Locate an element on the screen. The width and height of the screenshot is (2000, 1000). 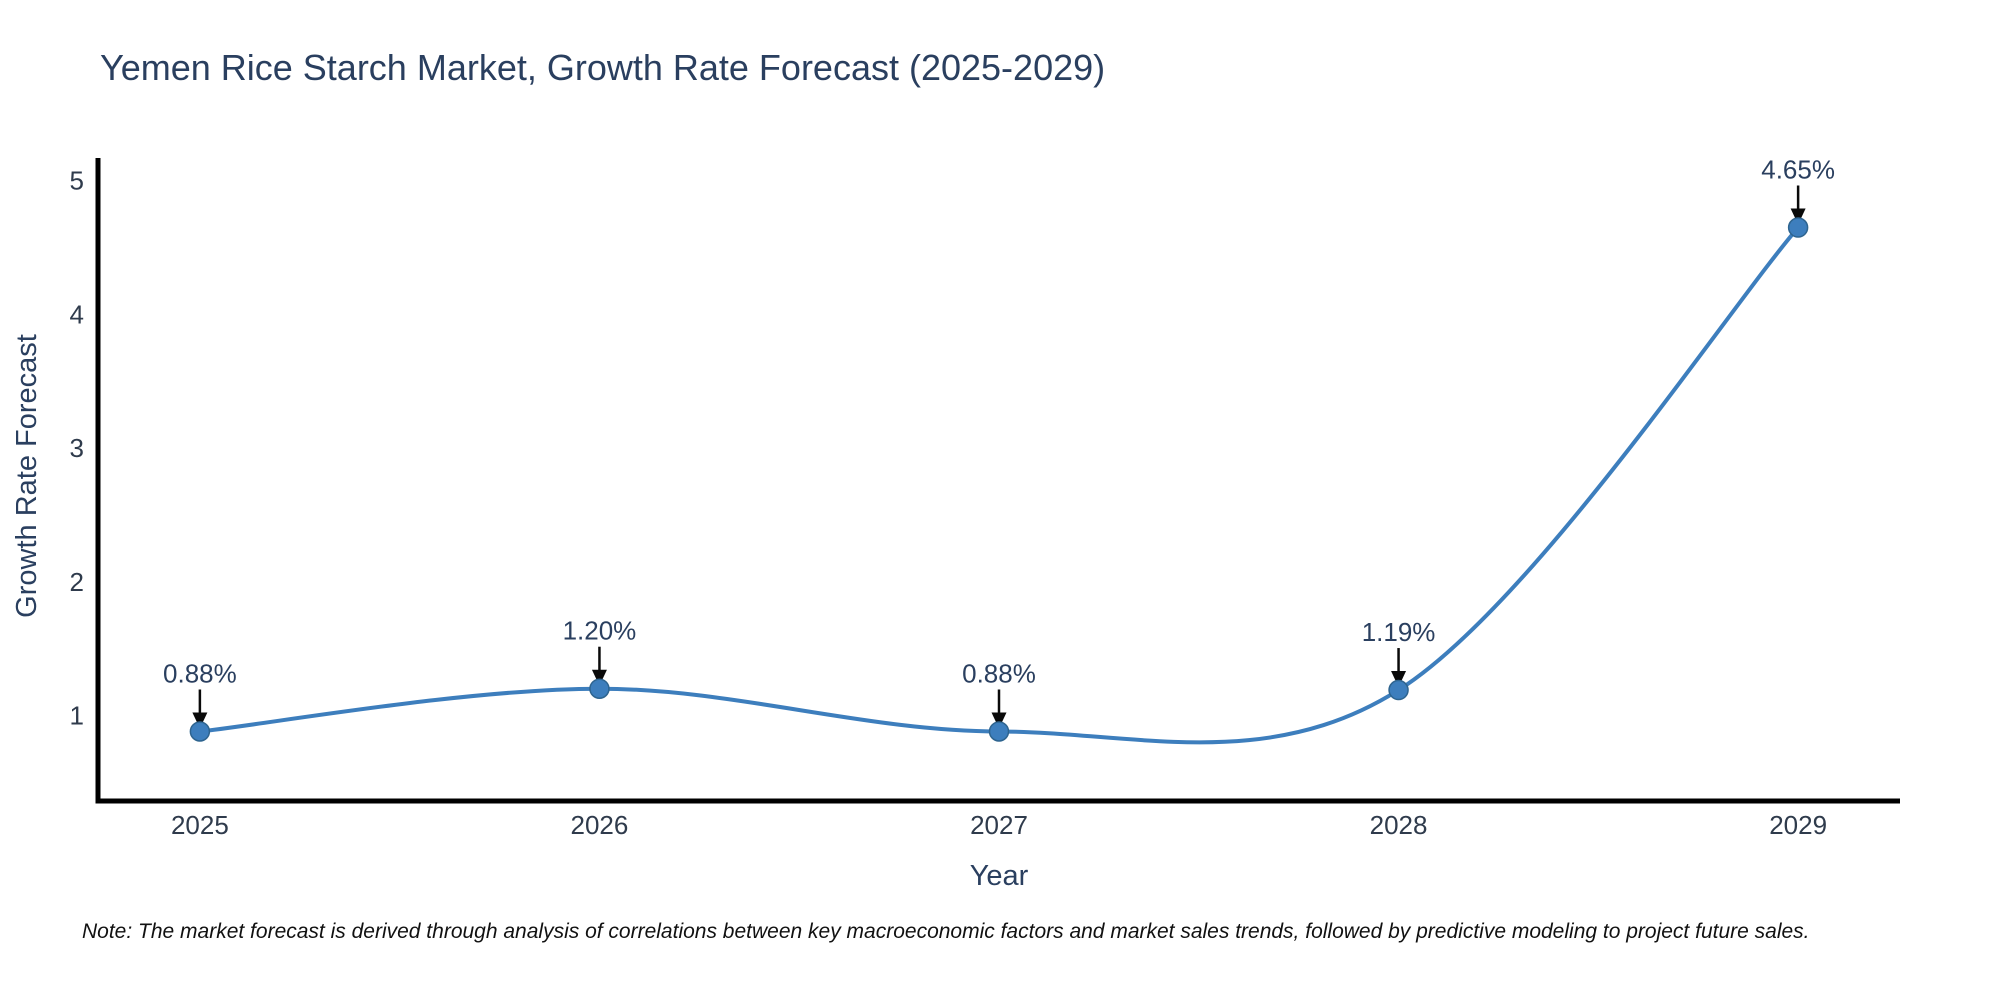
y-tick-label: 3 is located at coordinates (77, 448).